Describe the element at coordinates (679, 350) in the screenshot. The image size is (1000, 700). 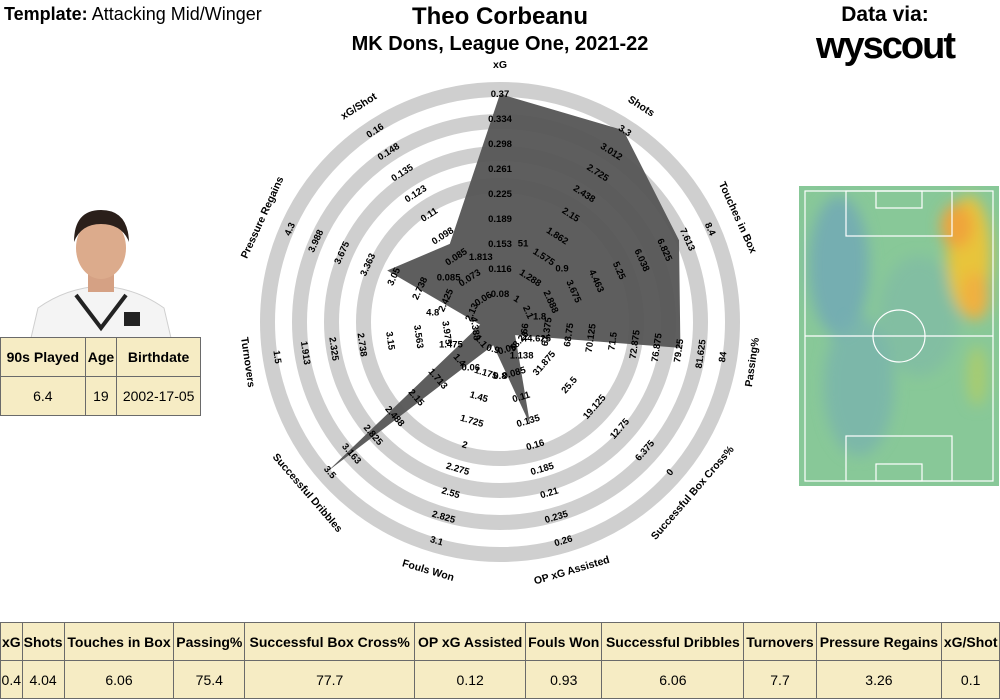
I see `radar-tick-label: 79.25` at that location.